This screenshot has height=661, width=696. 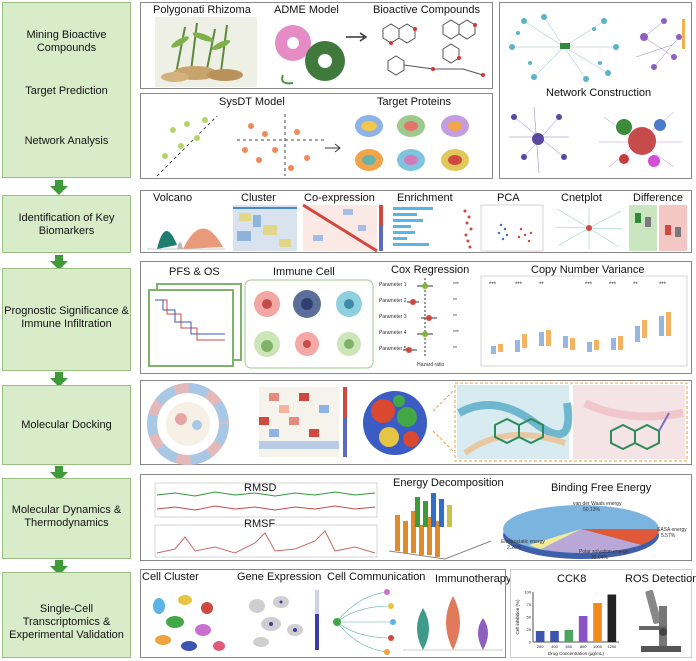 I want to click on cck8-xtick-label: 1200, so click(x=612, y=646).